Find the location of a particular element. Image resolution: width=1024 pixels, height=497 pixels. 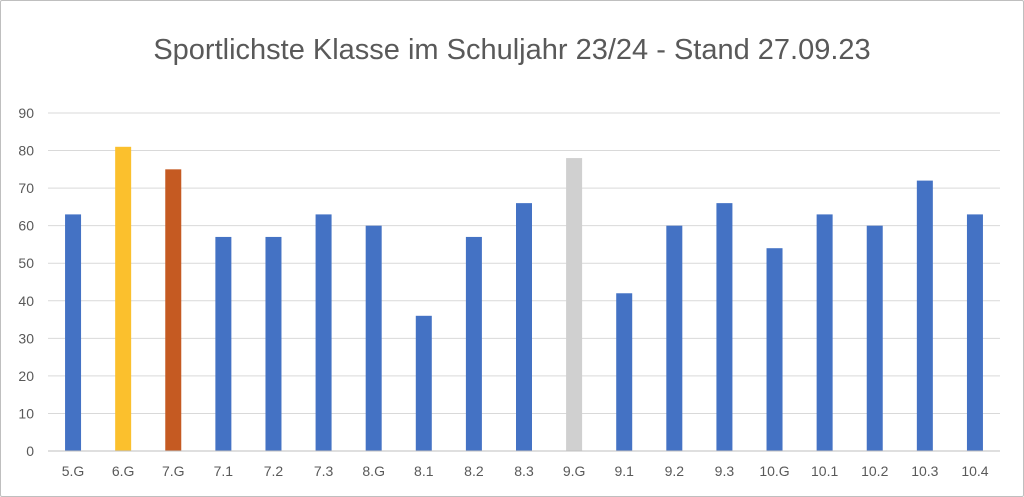

y-tick-label: 80 is located at coordinates (26, 151).